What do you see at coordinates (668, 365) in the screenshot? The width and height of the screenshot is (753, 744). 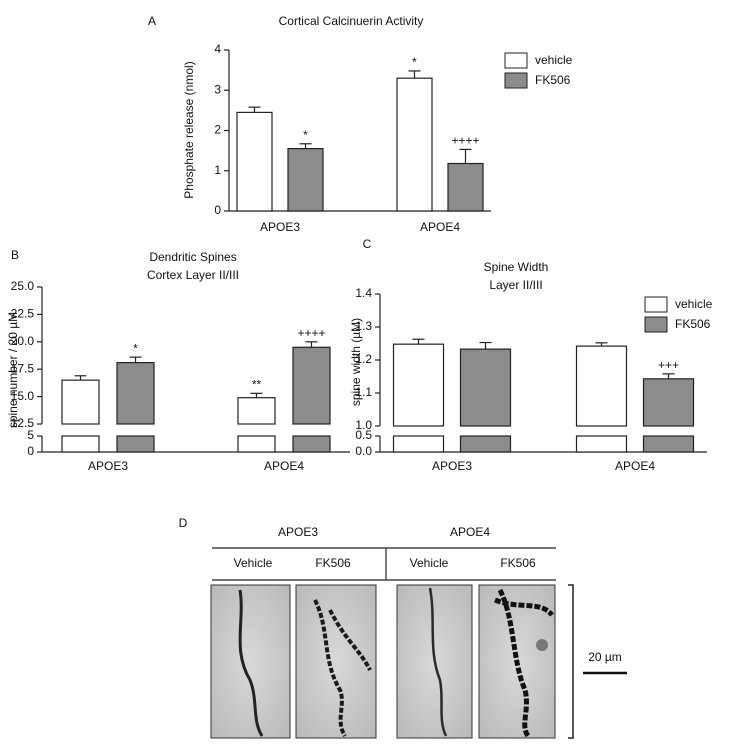 I see `significance-label: +++` at bounding box center [668, 365].